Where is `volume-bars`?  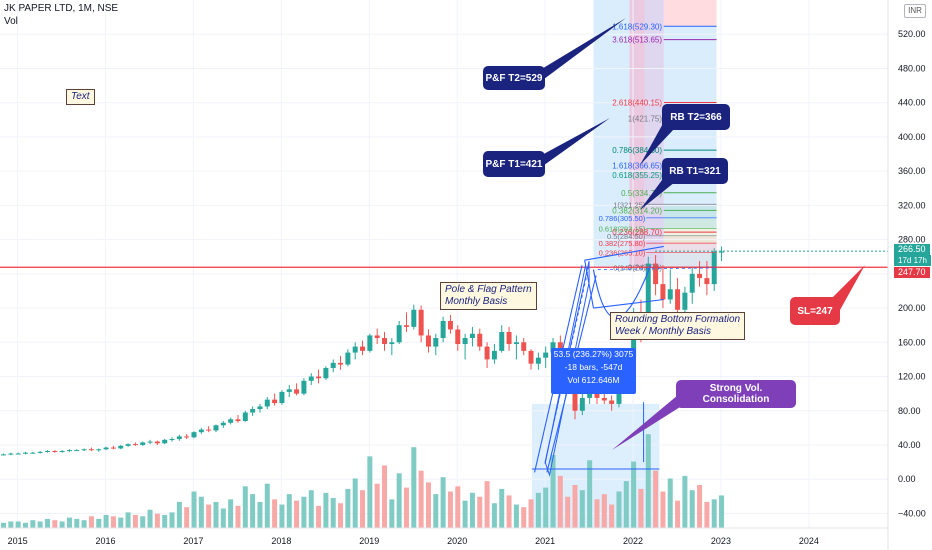
volume-bars is located at coordinates (363, 481).